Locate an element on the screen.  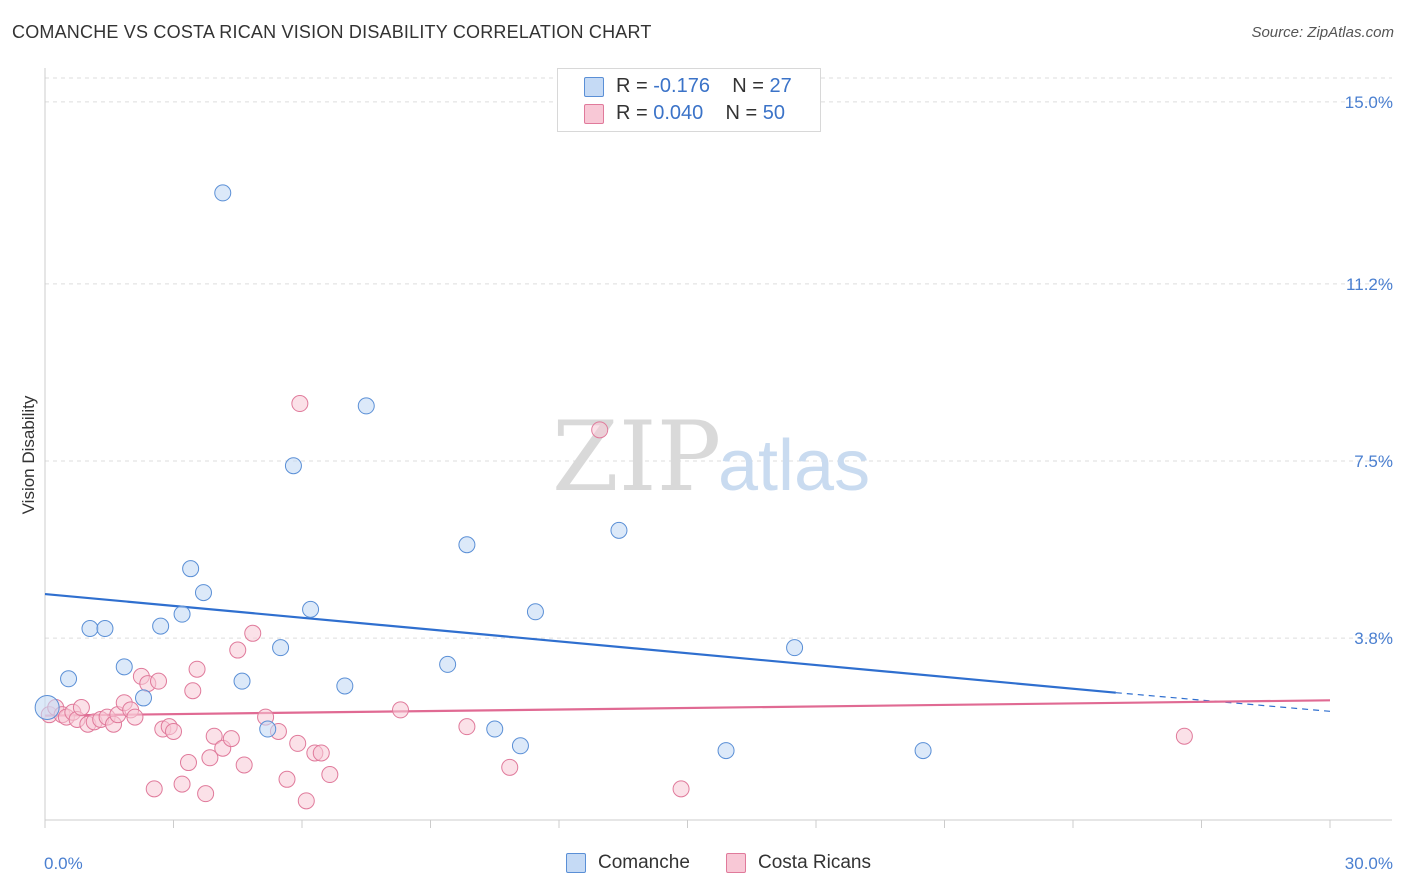
n-value: 27 is located at coordinates (780, 86).